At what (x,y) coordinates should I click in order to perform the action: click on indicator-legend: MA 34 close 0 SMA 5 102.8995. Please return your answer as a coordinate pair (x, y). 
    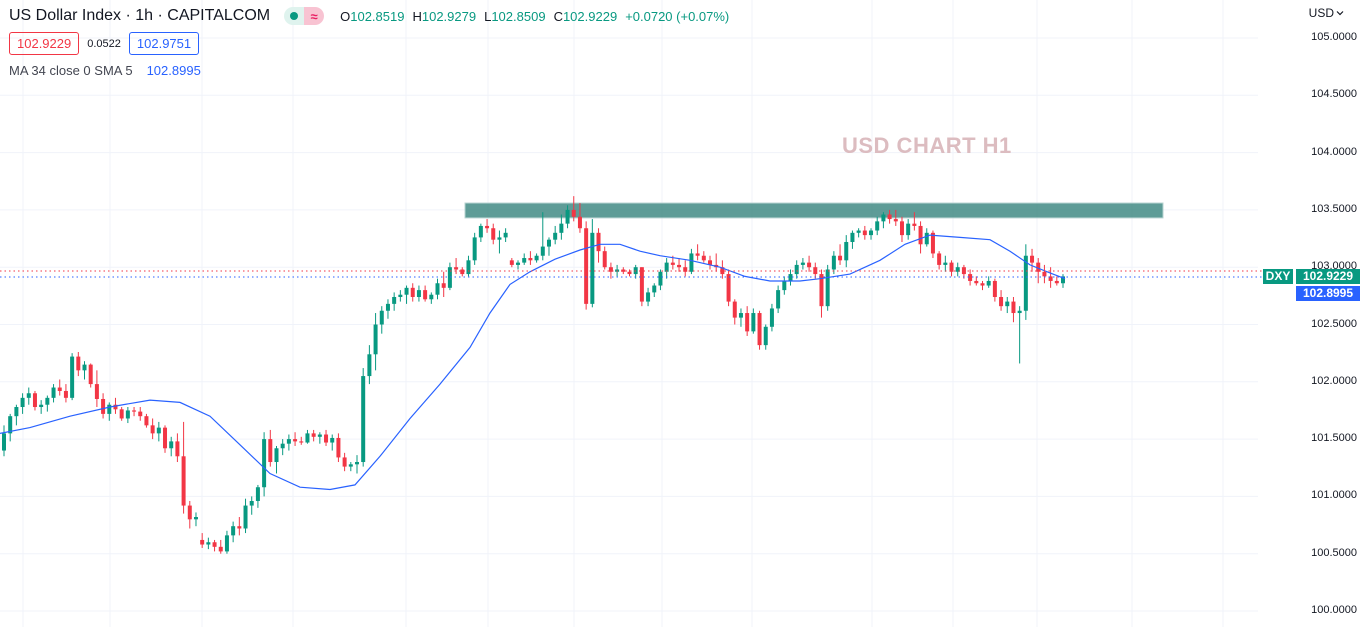
    Looking at the image, I should click on (369, 70).